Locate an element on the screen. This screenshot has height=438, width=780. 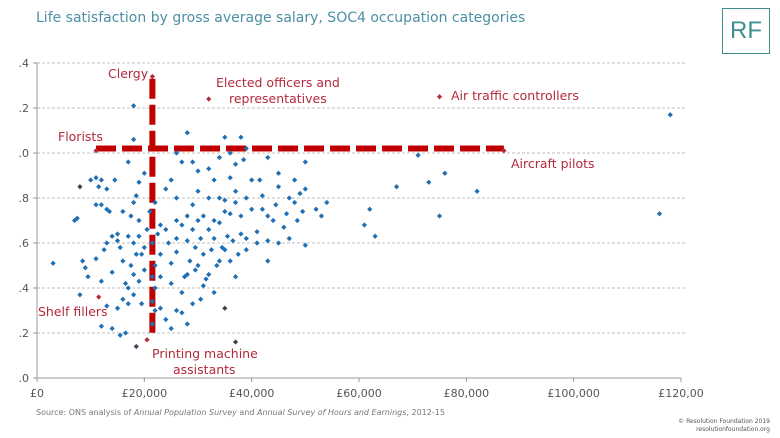
label-florists: Florists is located at coordinates (80, 136).